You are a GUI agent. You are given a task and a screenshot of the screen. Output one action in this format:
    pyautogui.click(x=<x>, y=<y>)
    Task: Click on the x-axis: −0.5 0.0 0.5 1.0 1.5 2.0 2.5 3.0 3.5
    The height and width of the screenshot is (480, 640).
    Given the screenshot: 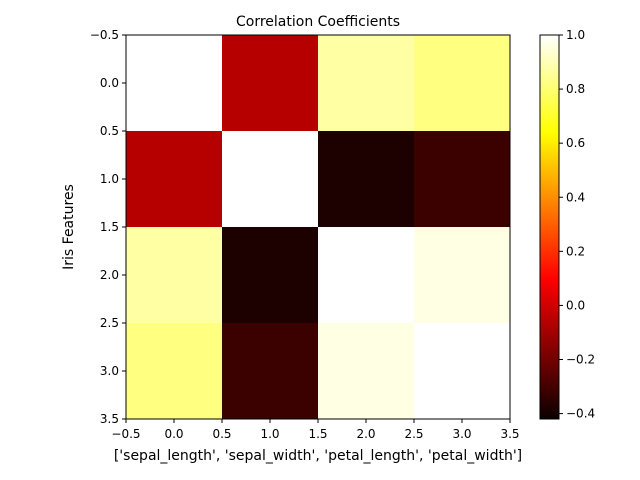 What is the action you would take?
    pyautogui.click(x=315, y=430)
    